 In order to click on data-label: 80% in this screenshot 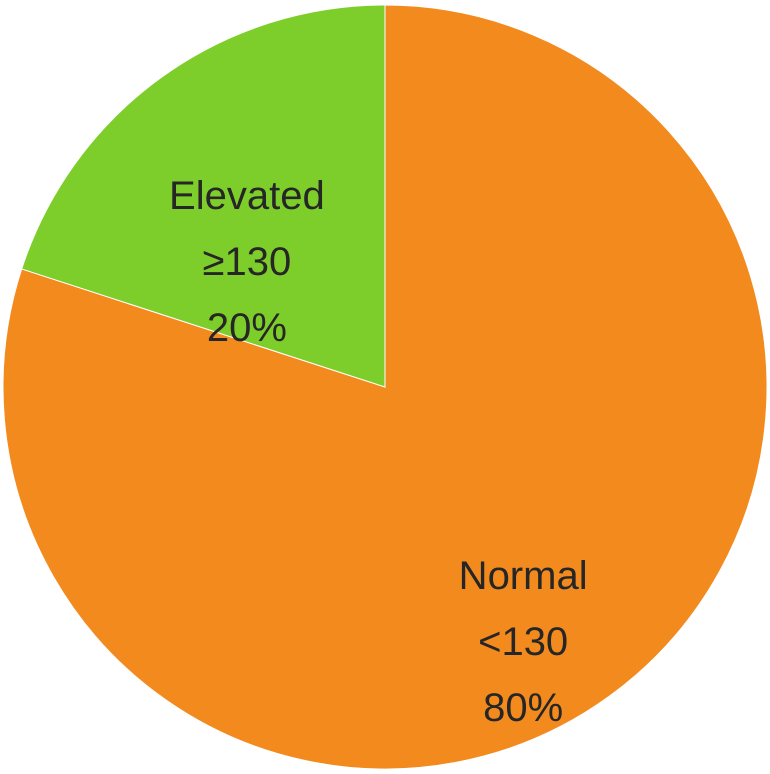, I will do `click(523, 708)`.